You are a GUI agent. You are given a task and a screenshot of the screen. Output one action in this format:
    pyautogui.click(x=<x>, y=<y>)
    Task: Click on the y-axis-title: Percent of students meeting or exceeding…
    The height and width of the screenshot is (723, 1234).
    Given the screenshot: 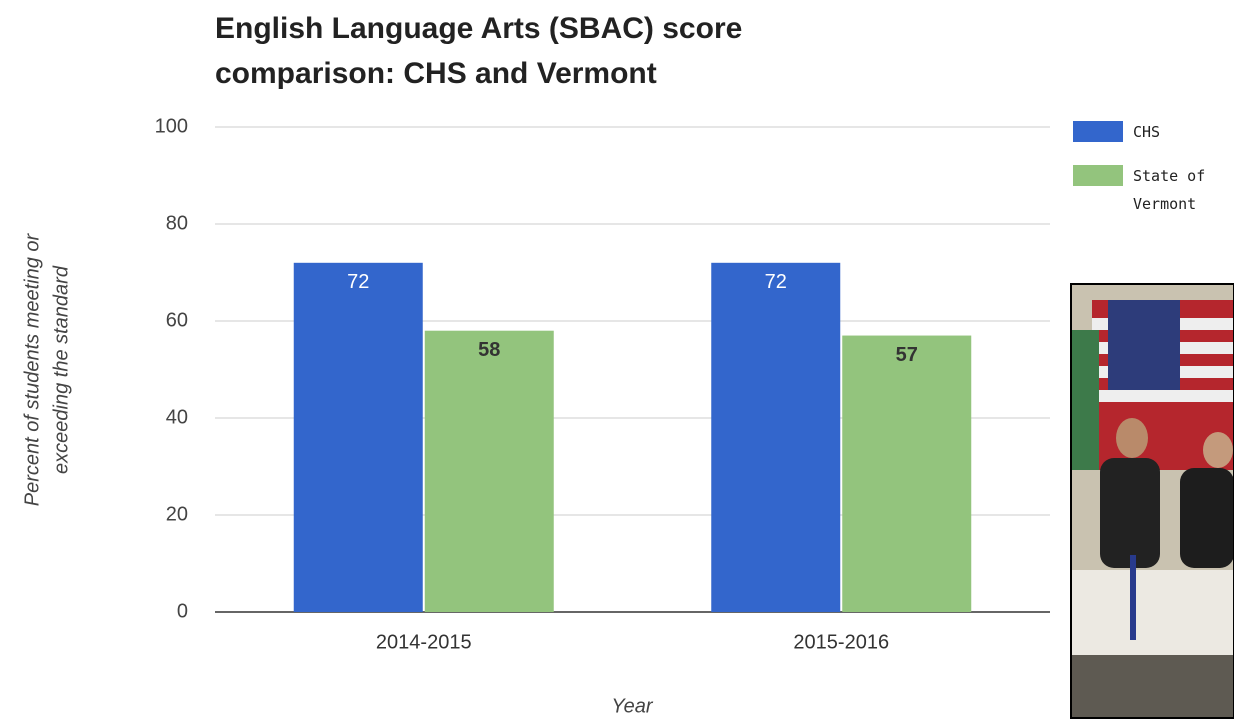 What is the action you would take?
    pyautogui.click(x=46, y=369)
    